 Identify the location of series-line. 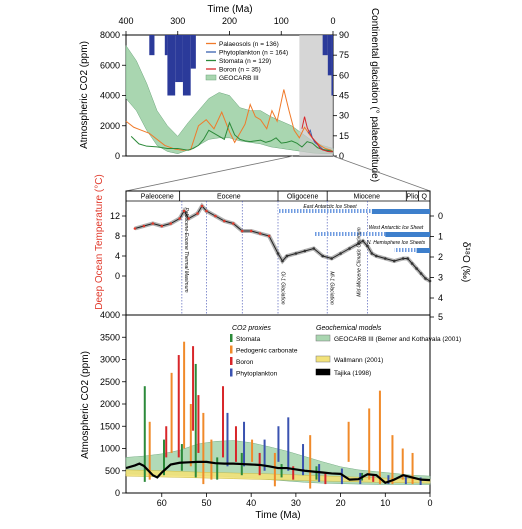
(229, 120).